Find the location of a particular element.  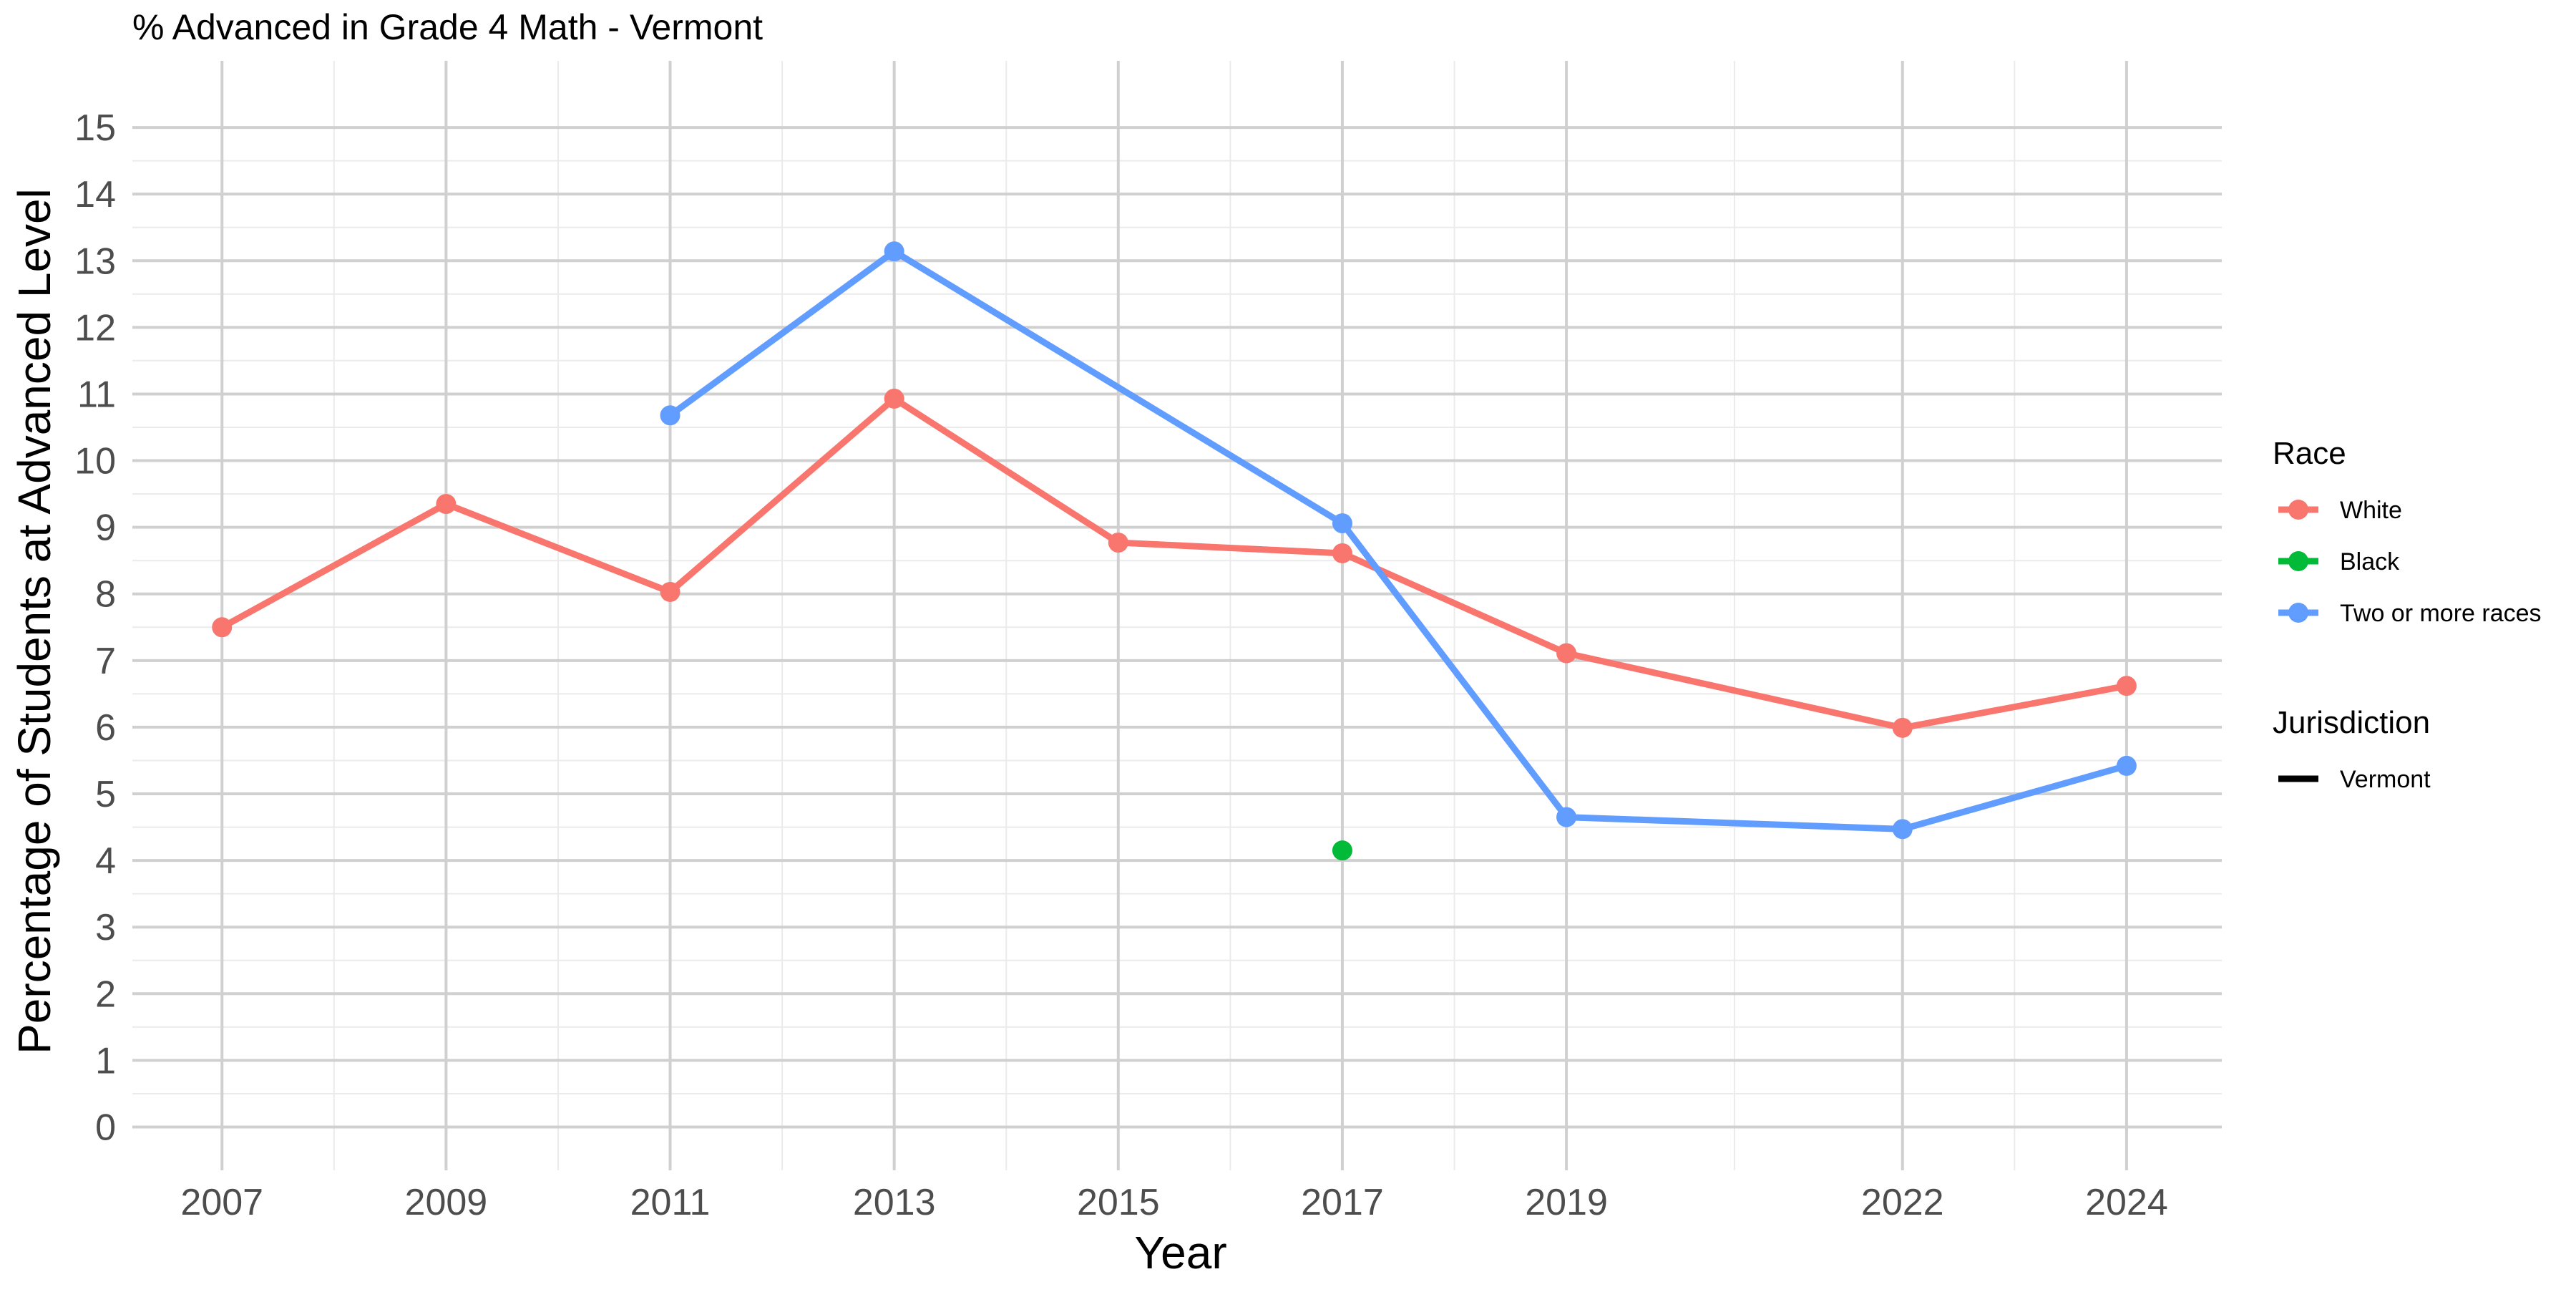

y-tick-label: 10 is located at coordinates (95, 461).